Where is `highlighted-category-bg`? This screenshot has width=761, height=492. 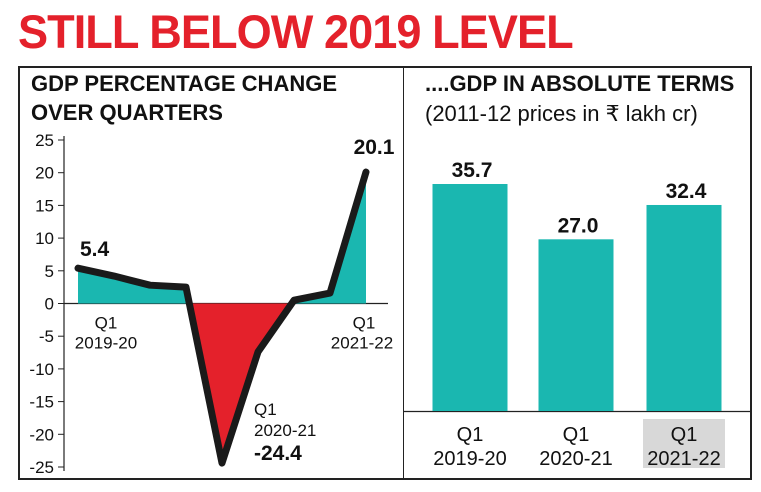 highlighted-category-bg is located at coordinates (684, 443).